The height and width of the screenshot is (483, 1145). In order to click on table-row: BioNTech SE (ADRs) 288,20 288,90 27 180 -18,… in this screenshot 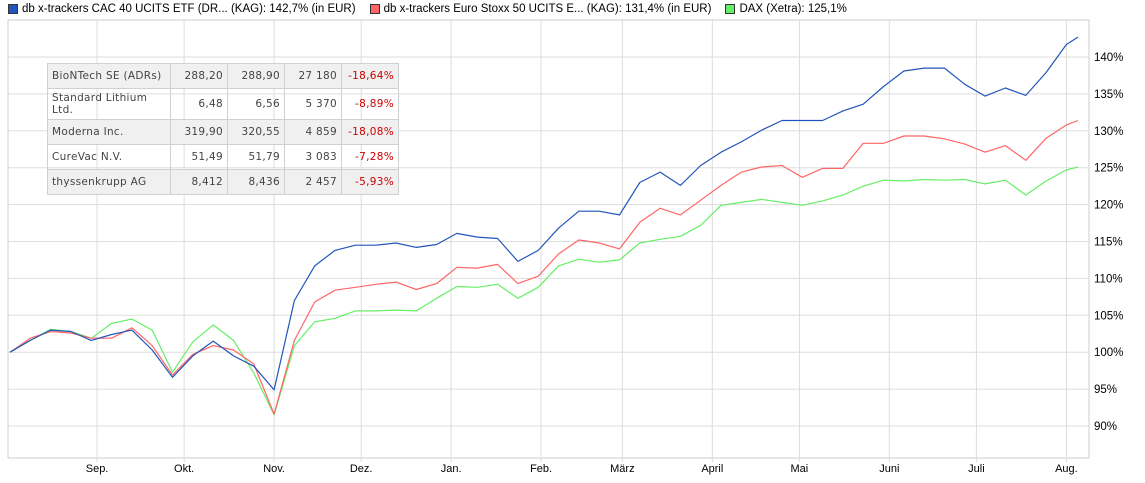, I will do `click(223, 76)`.